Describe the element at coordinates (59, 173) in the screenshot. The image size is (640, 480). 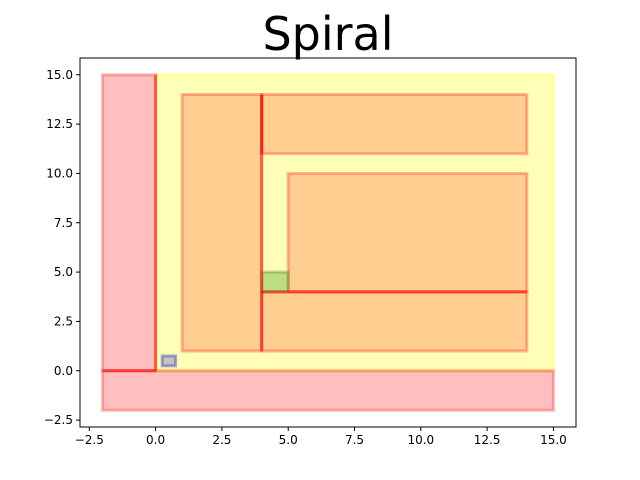
I see `y-tick-label-5: 10.0` at that location.